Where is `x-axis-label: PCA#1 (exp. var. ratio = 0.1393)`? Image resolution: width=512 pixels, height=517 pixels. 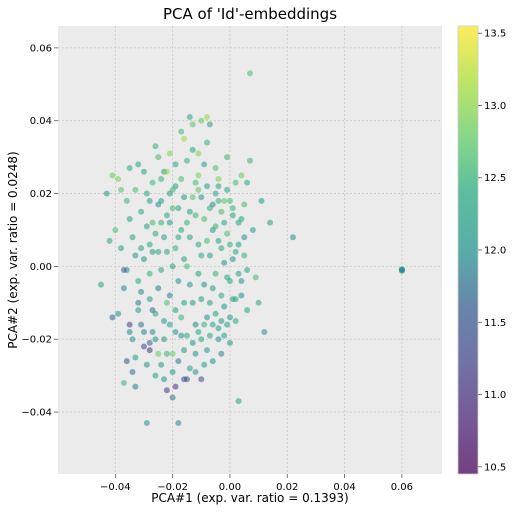 x-axis-label: PCA#1 (exp. var. ratio = 0.1393) is located at coordinates (249, 498).